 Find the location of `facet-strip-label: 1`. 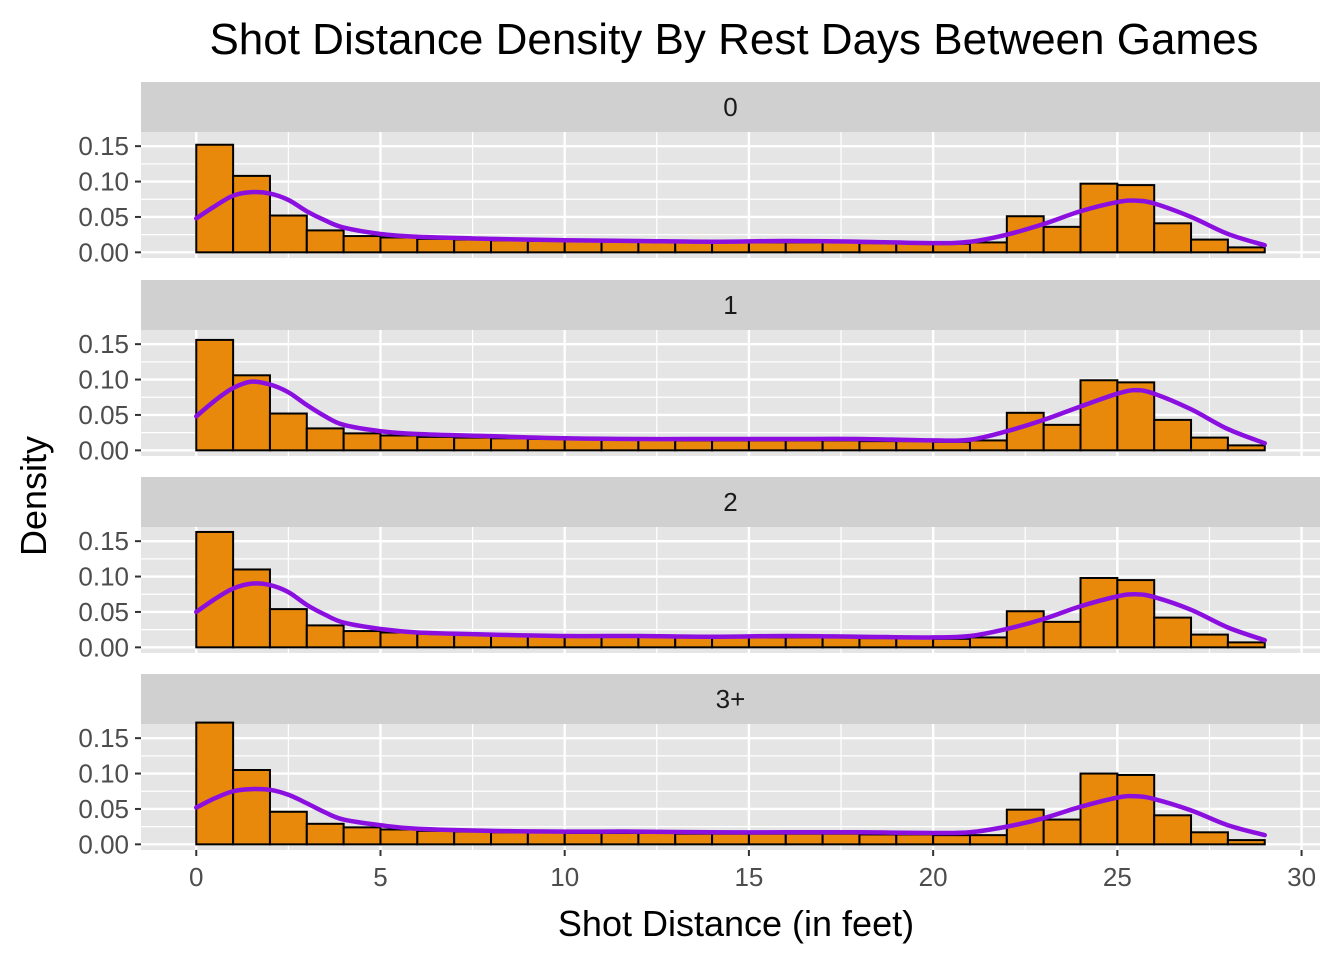

facet-strip-label: 1 is located at coordinates (730, 305).